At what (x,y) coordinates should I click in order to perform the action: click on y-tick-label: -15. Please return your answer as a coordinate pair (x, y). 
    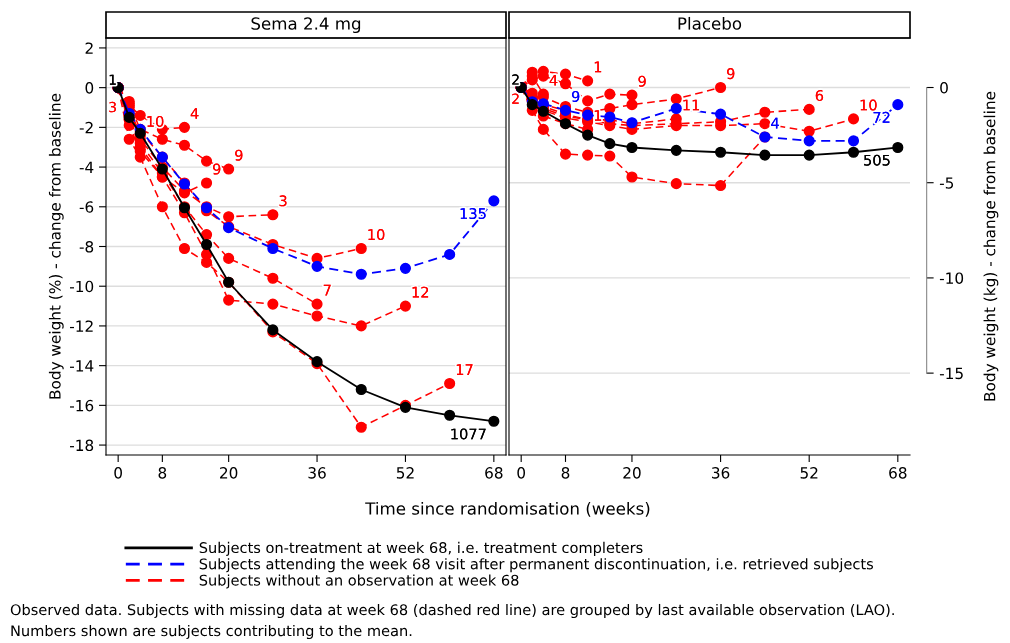
    Looking at the image, I should click on (951, 373).